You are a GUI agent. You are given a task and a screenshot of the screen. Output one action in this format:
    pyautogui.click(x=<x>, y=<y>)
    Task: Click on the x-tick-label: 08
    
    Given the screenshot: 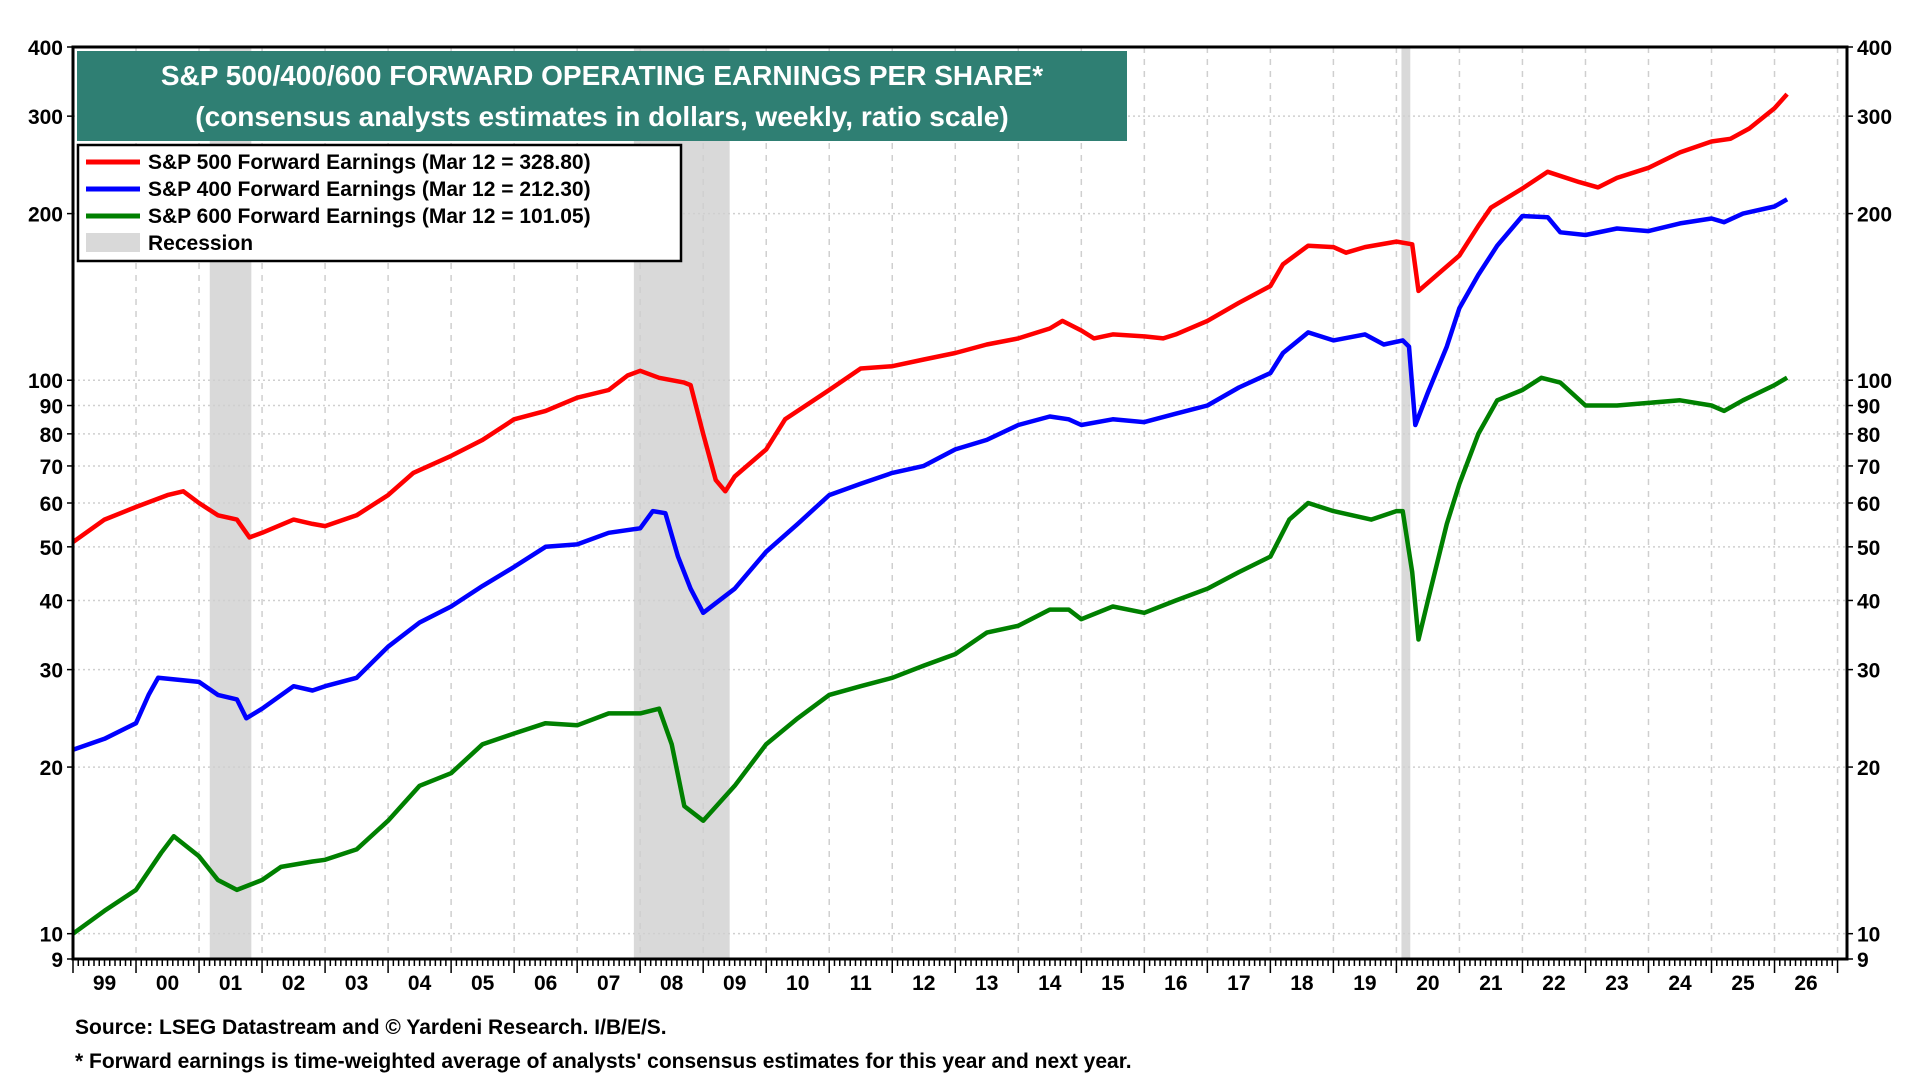 What is the action you would take?
    pyautogui.click(x=672, y=983)
    